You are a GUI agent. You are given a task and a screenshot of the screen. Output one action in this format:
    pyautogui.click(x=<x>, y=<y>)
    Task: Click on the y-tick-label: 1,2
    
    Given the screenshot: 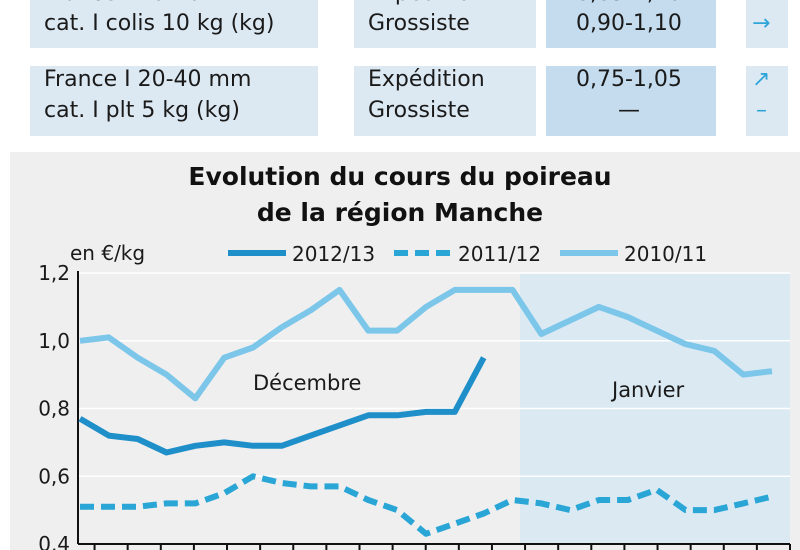 What is the action you would take?
    pyautogui.click(x=54, y=273)
    